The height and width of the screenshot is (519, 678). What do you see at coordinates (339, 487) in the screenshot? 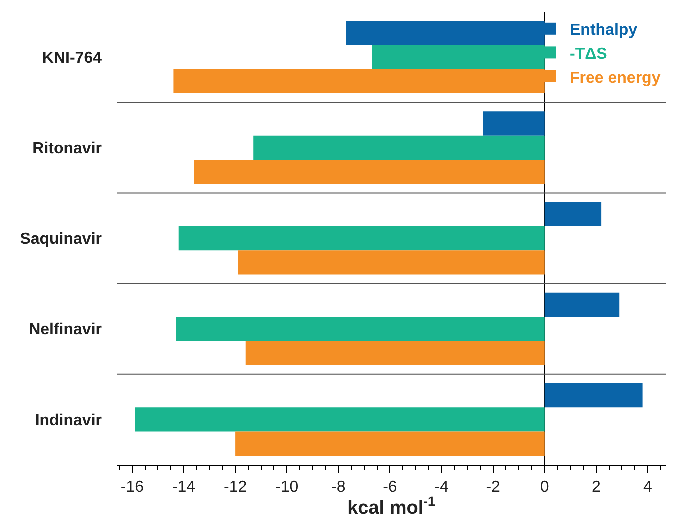
I see `x-tick-label: -8` at bounding box center [339, 487].